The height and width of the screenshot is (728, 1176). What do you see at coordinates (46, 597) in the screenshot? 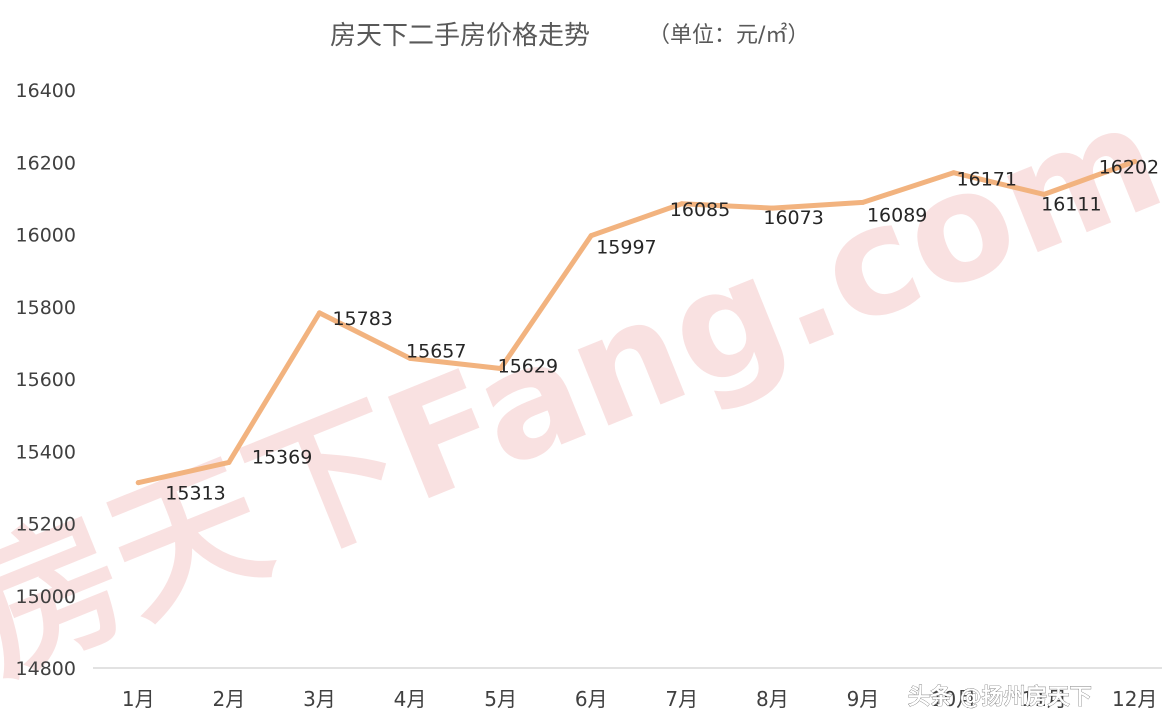
I see `y-tick-label: 15000` at bounding box center [46, 597].